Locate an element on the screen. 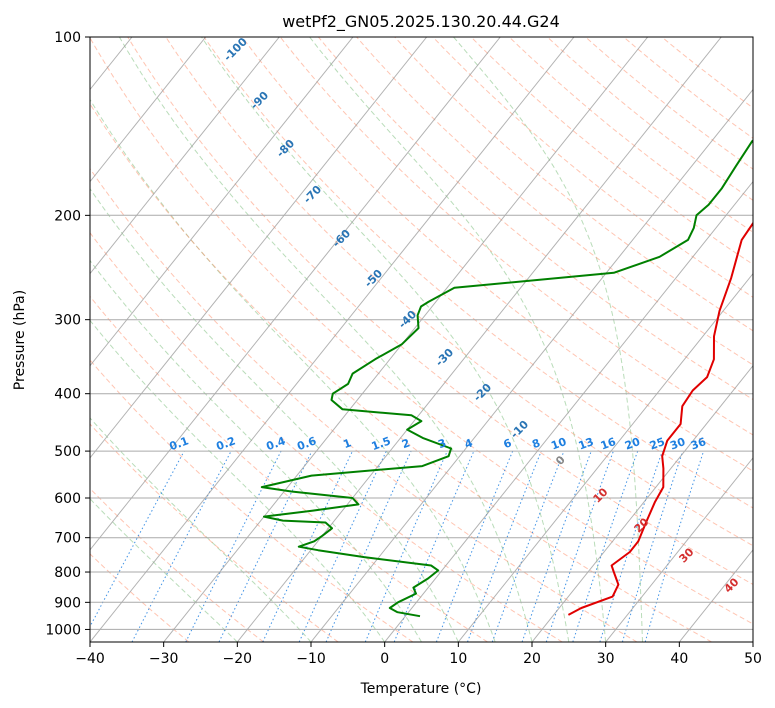  mixing-ratio-label: 4 is located at coordinates (469, 443).